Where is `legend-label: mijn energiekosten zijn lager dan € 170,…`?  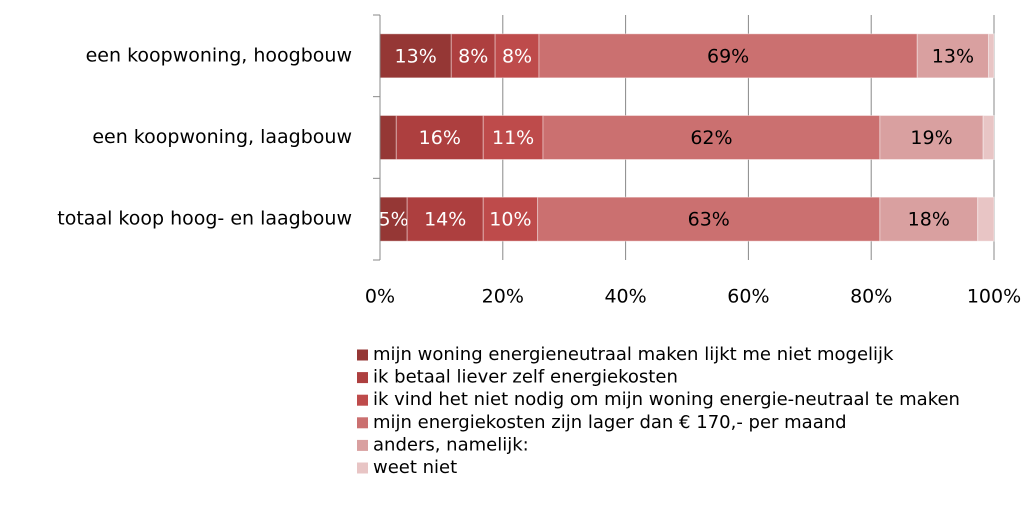
legend-label: mijn energiekosten zijn lager dan € 170,… is located at coordinates (610, 422).